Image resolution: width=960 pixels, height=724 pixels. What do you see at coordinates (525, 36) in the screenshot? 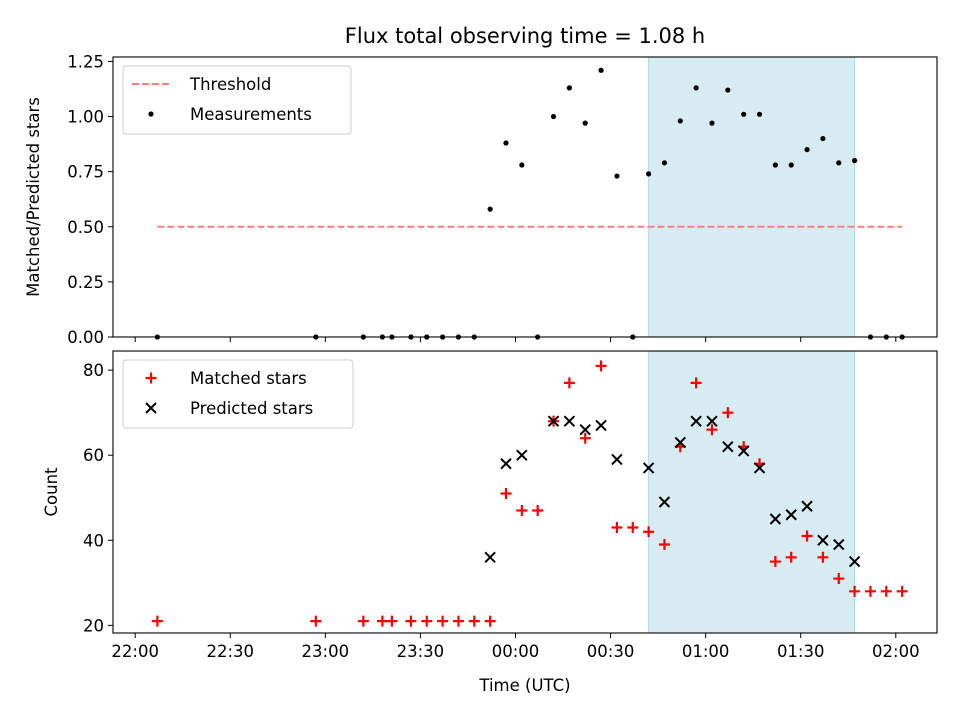
I see `chart-title: Flux total observing time = 1.08 h` at bounding box center [525, 36].